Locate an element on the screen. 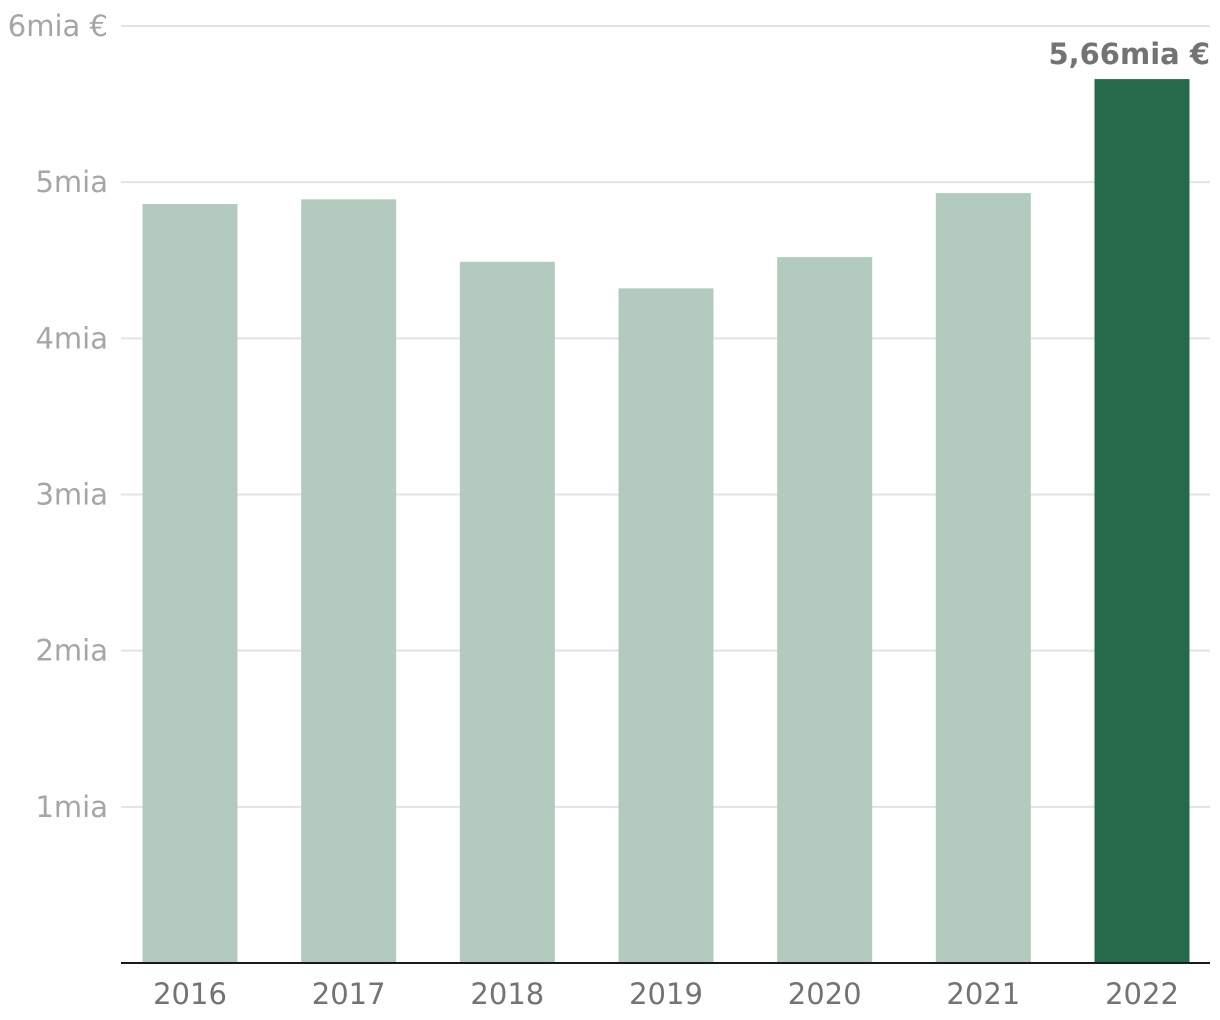 Image resolution: width=1220 pixels, height=1020 pixels. y-tick-label: 5mia is located at coordinates (71, 182).